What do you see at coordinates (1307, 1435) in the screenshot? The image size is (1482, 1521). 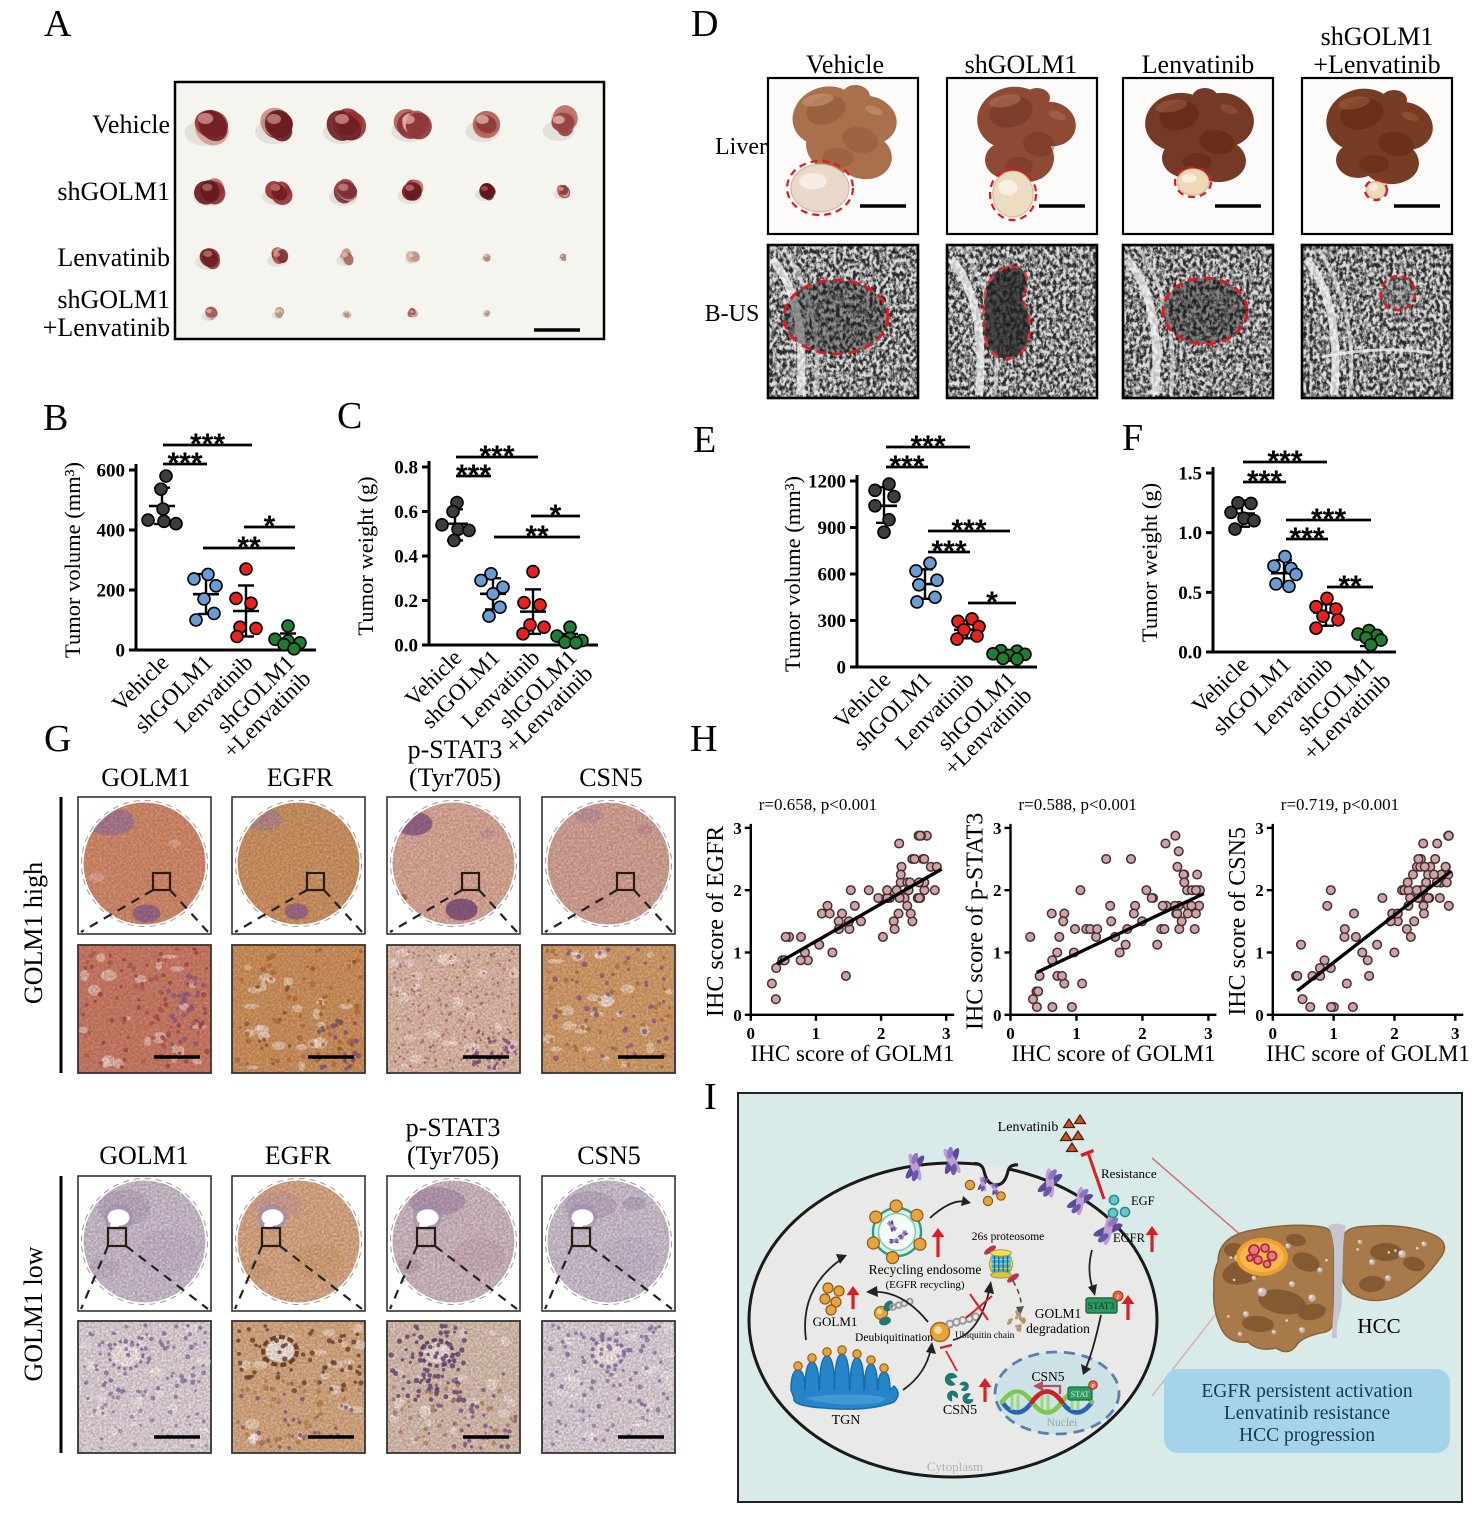 I see `svg-text: HCC progression` at bounding box center [1307, 1435].